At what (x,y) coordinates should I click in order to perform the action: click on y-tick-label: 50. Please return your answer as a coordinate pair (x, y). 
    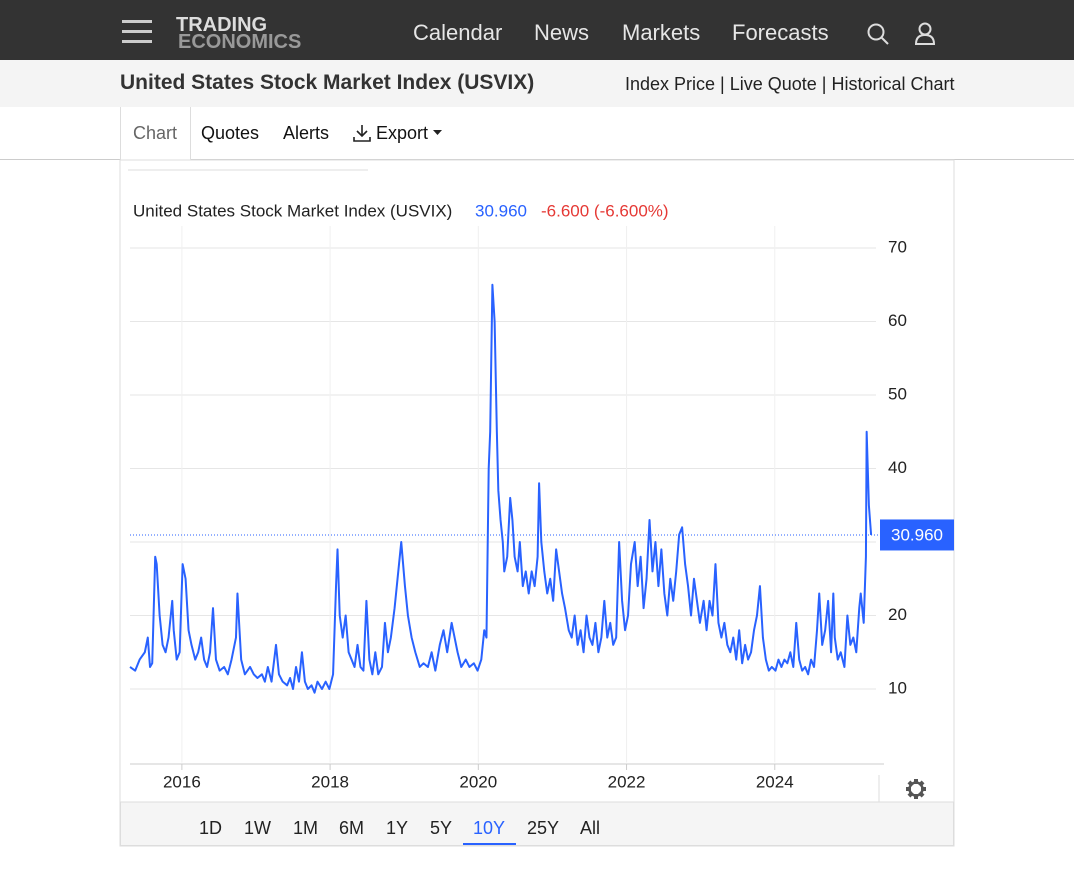
    Looking at the image, I should click on (897, 394).